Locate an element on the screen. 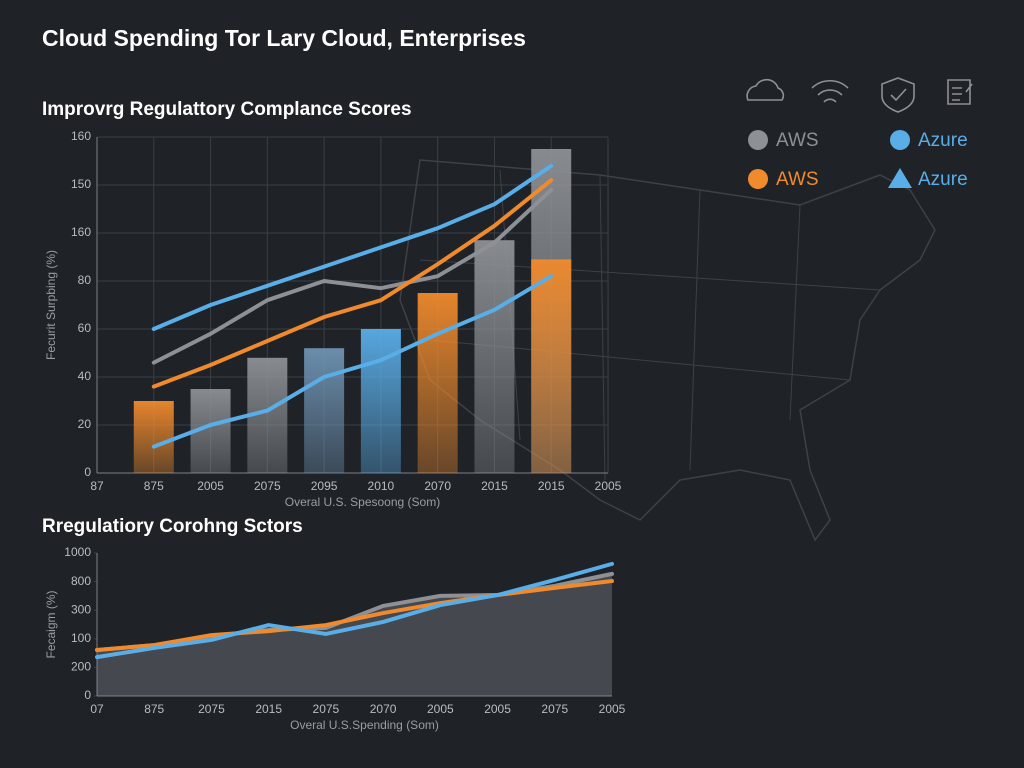  x-tick-label: 2095 is located at coordinates (324, 486).